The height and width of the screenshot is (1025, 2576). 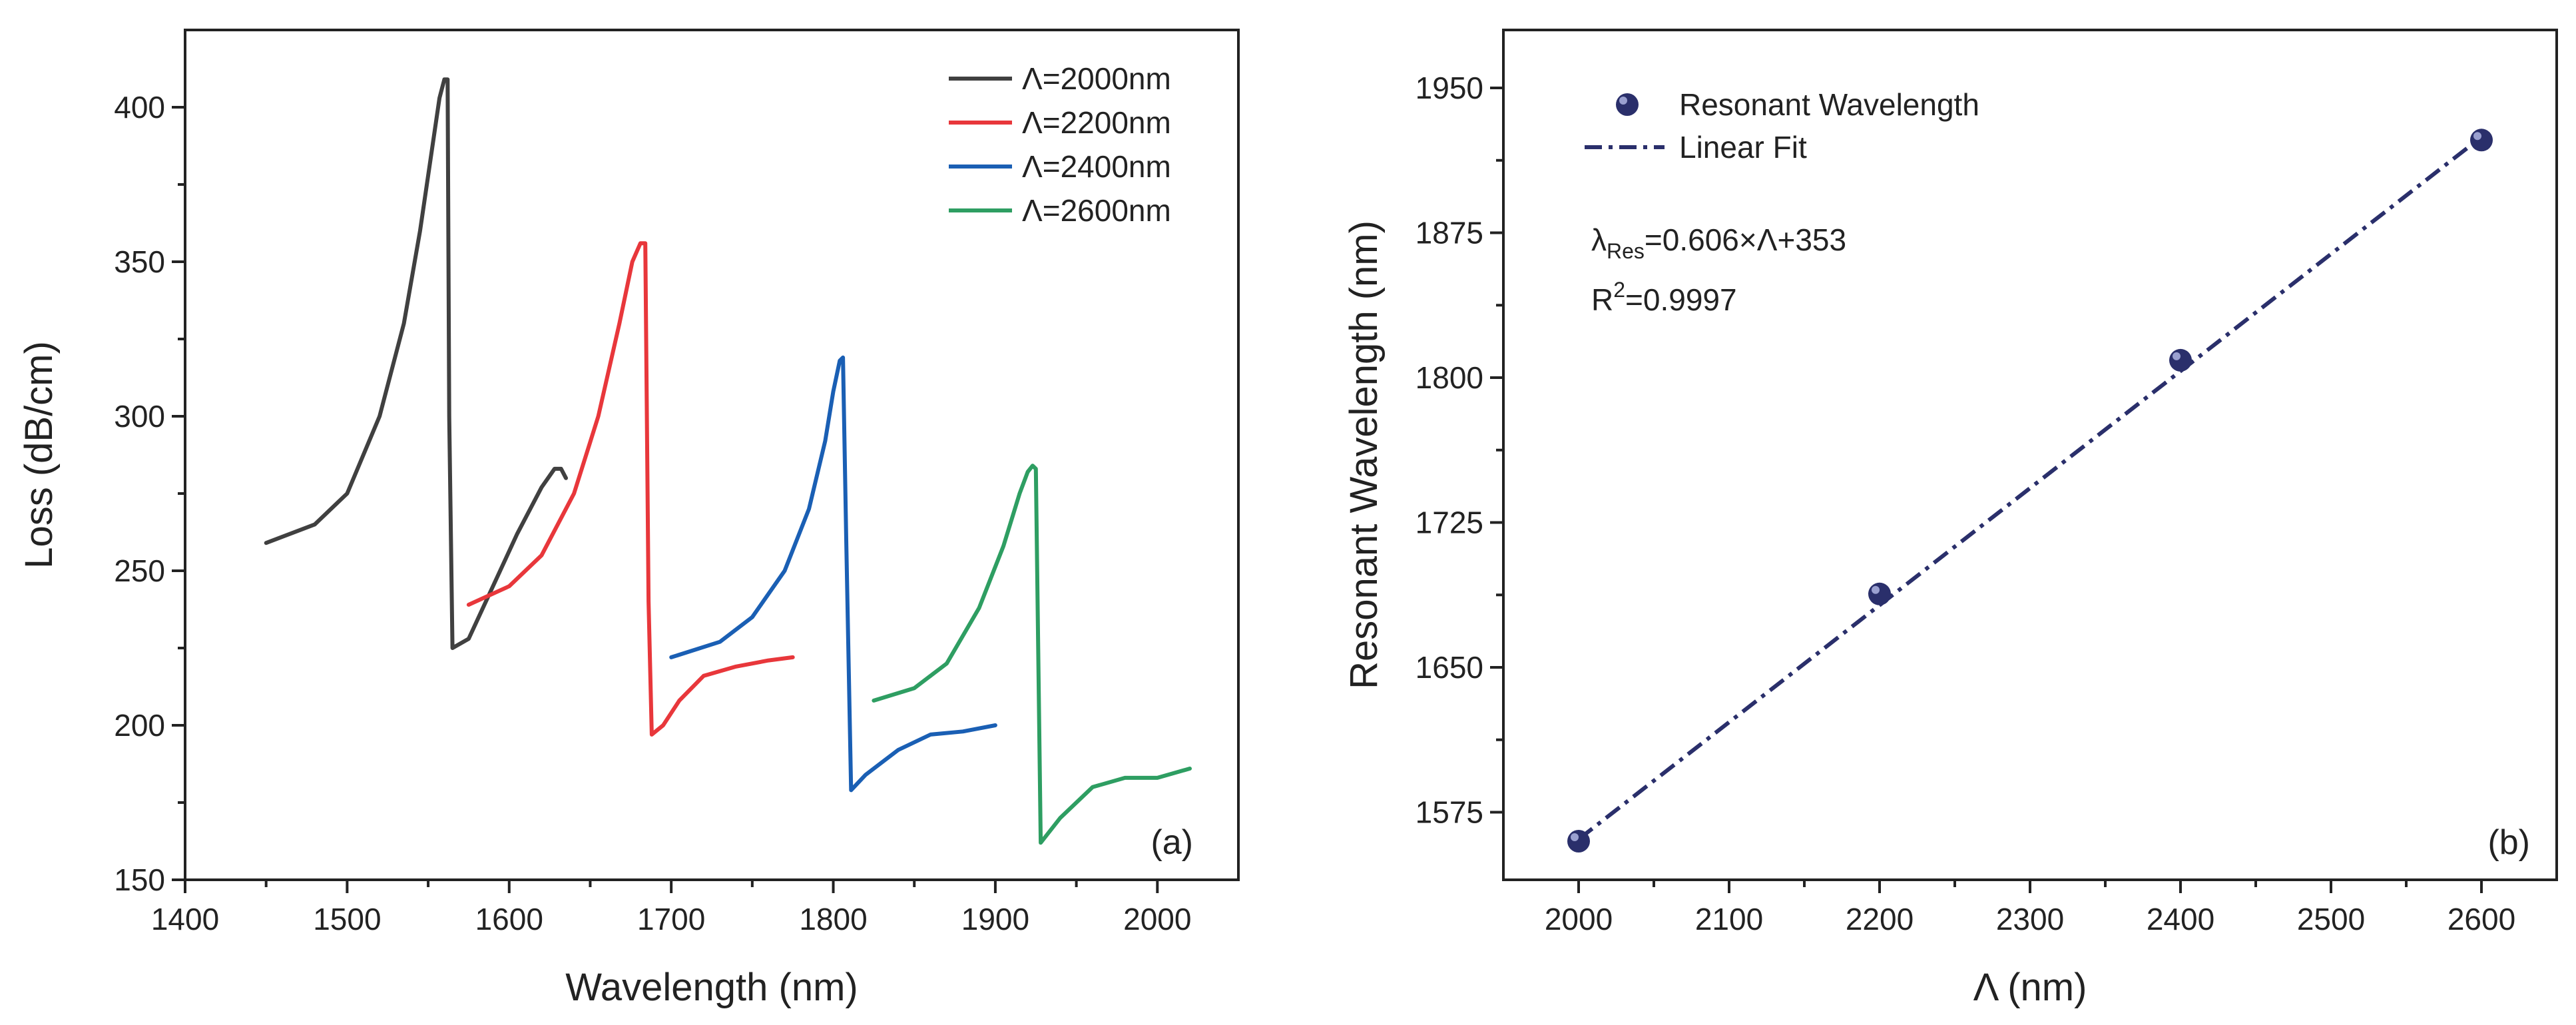 I want to click on panel-a-y-axis-title: Loss (dB/cm), so click(x=39, y=455).